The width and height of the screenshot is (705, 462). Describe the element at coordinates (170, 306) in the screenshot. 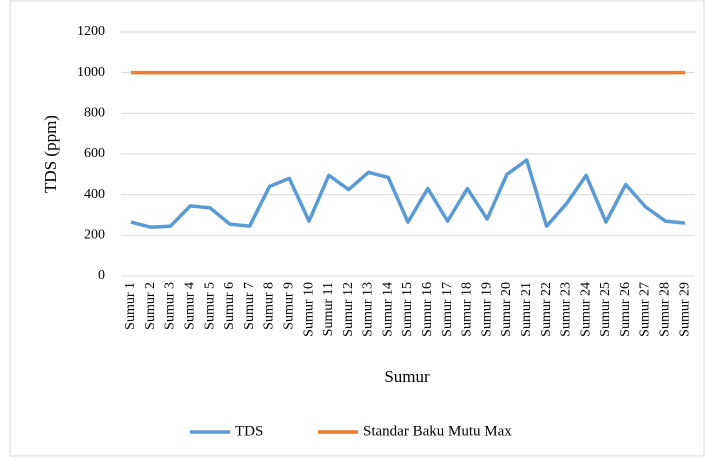

I see `x-tick-label: Sumur 3` at that location.